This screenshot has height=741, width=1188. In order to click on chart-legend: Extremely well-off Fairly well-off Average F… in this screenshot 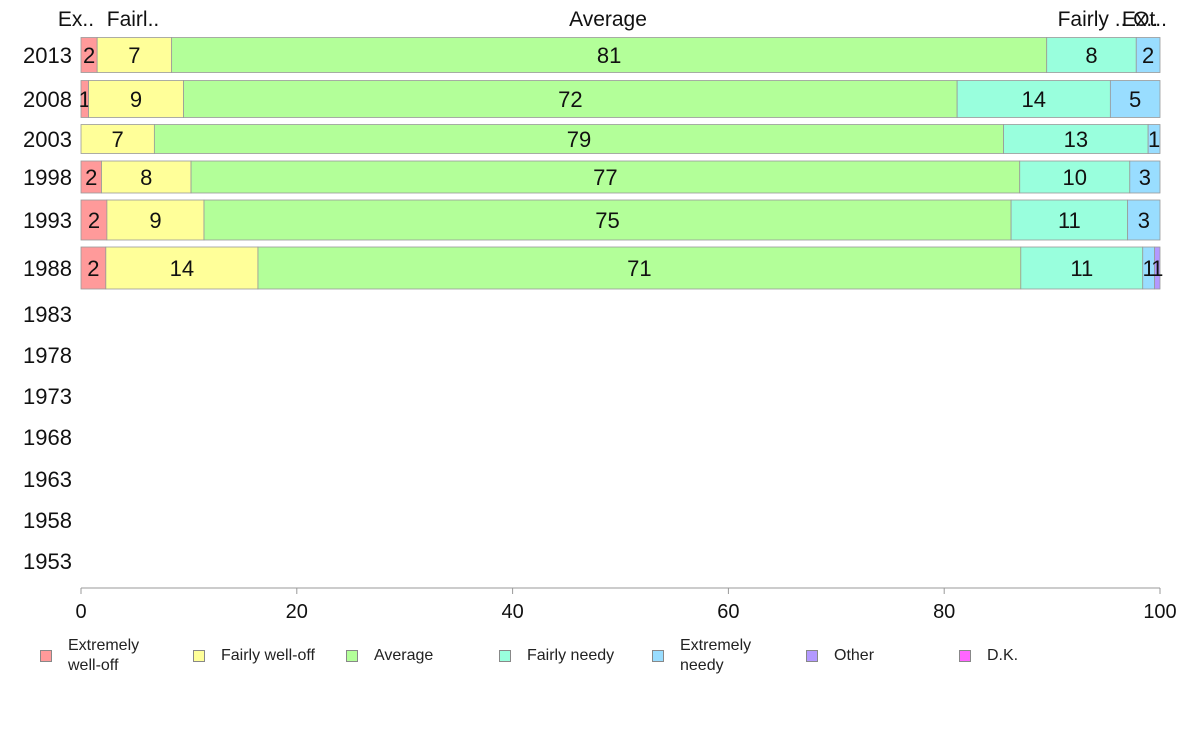, I will do `click(594, 661)`.